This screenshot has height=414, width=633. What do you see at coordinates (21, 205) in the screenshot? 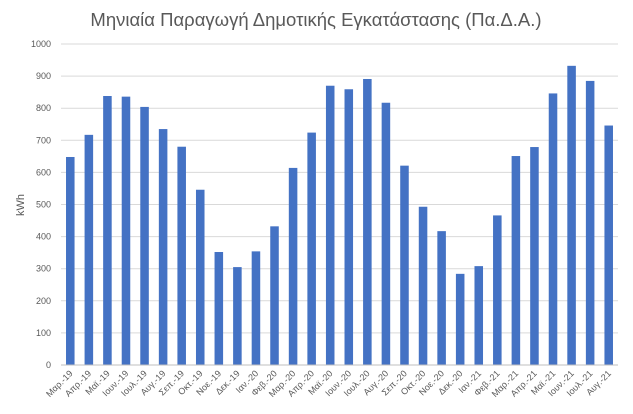
I see `y-axis-label: kWh` at bounding box center [21, 205].